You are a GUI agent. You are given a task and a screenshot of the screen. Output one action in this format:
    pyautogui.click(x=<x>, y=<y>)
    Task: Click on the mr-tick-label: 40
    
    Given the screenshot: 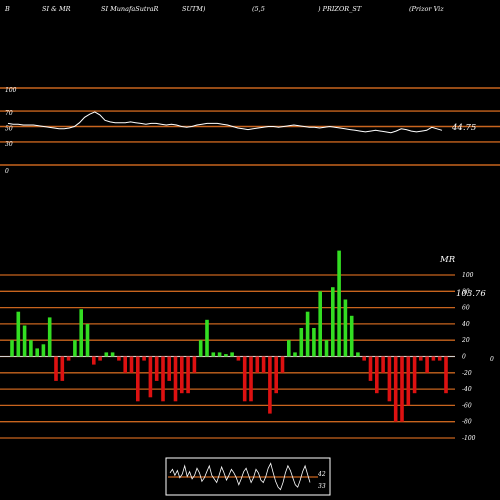 What is the action you would take?
    pyautogui.click(x=465, y=324)
    